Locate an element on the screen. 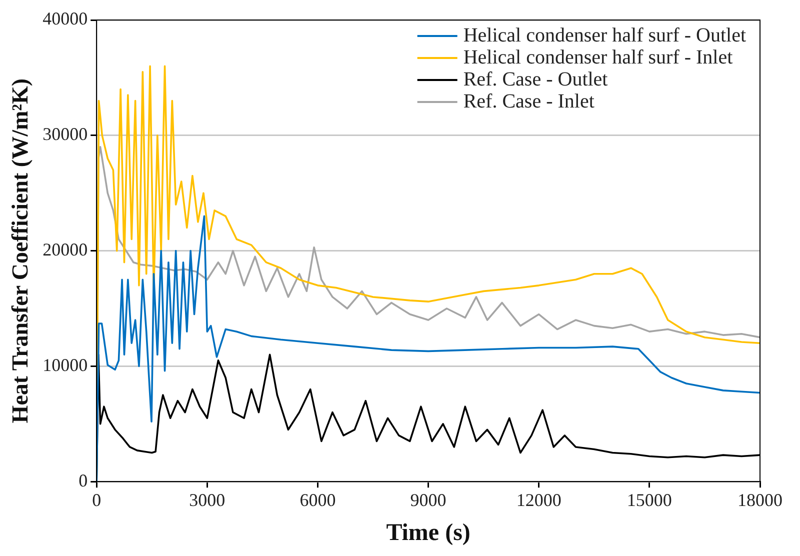 The width and height of the screenshot is (800, 556). y-tick-label: 0 is located at coordinates (83, 480).